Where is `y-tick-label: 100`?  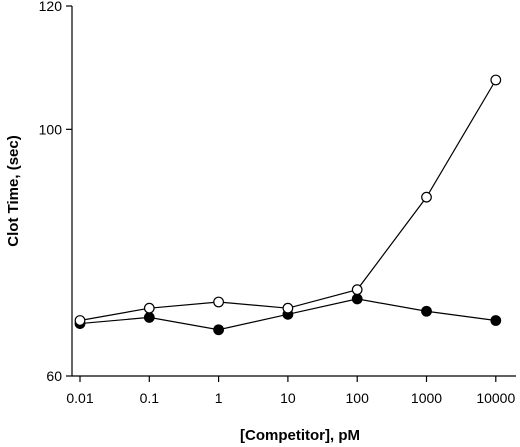 y-tick-label: 100 is located at coordinates (51, 129).